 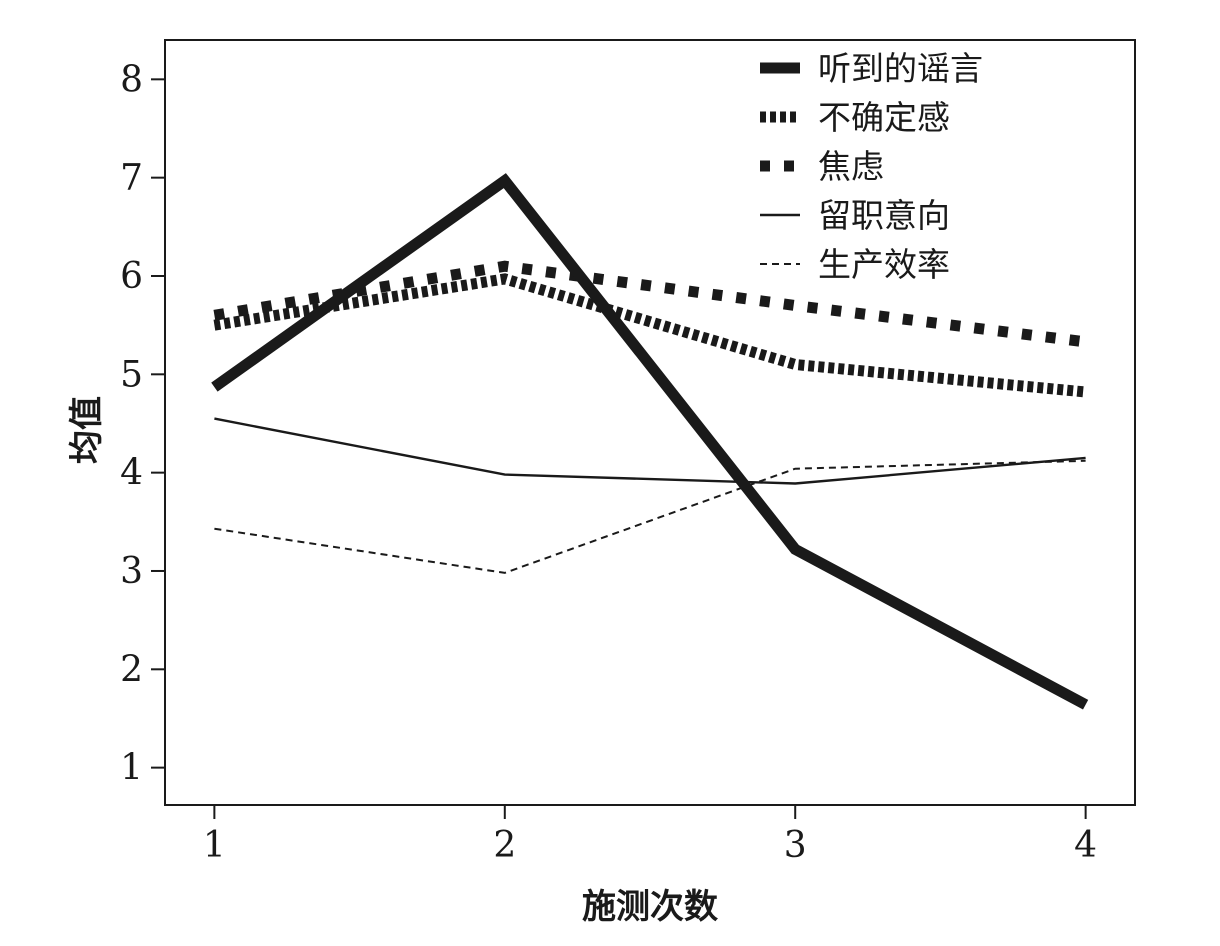 What do you see at coordinates (795, 845) in the screenshot?
I see `x-tick-label: 3` at bounding box center [795, 845].